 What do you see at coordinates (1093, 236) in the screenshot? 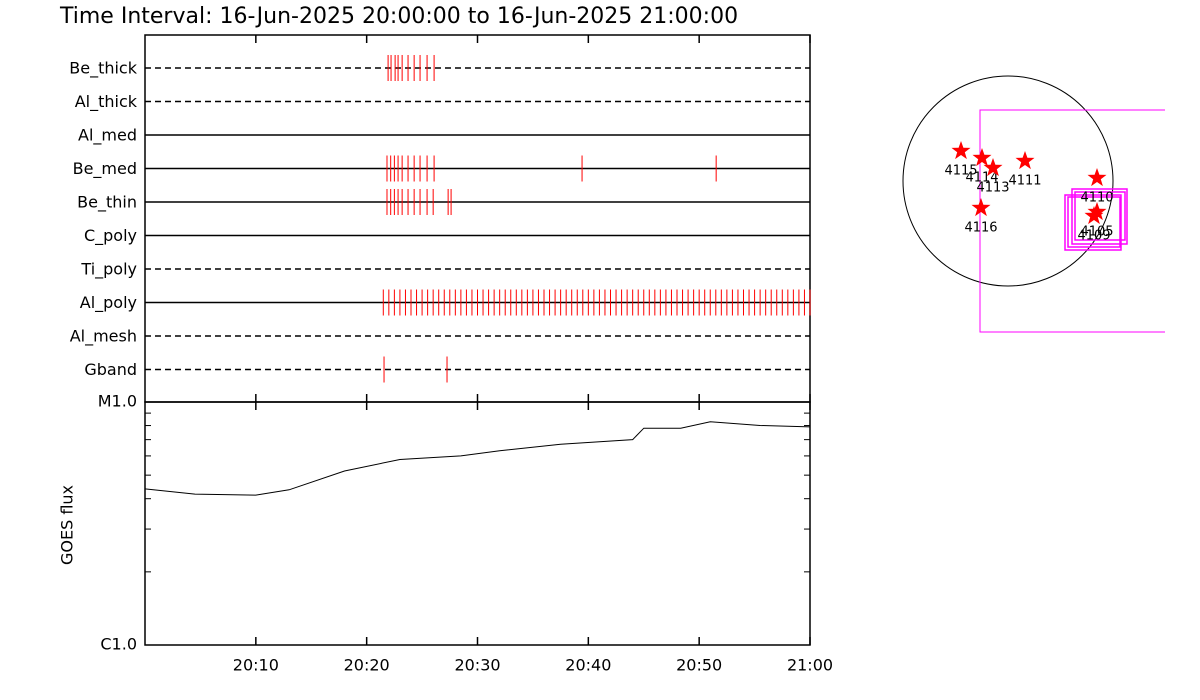
I see `region-label: 4109` at bounding box center [1093, 236].